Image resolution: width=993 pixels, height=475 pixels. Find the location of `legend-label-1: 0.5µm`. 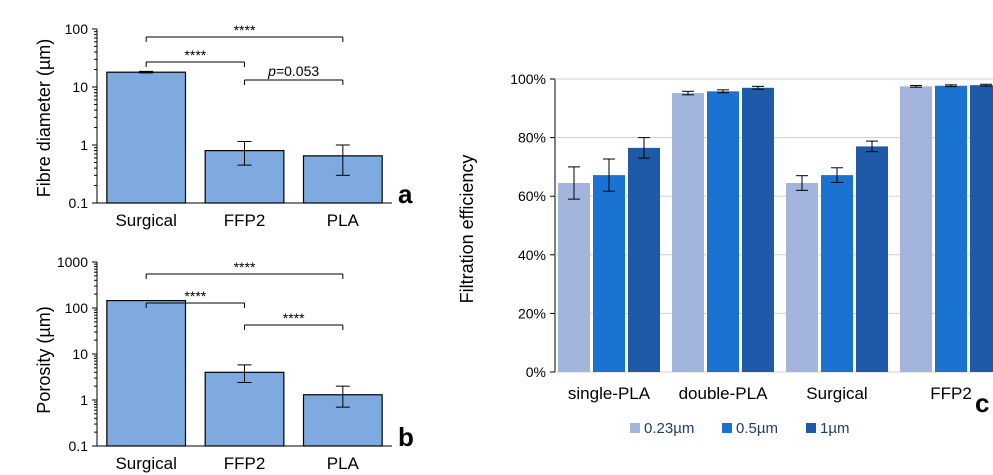

legend-label-1: 0.5µm is located at coordinates (757, 428).